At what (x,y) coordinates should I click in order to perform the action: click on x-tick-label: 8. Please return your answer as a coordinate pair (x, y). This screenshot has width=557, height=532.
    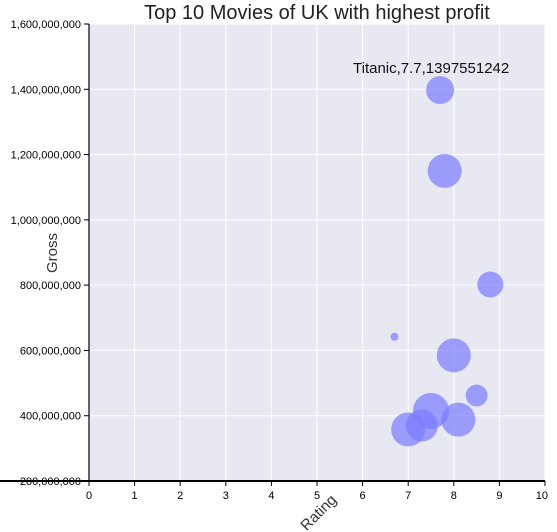
    Looking at the image, I should click on (454, 496).